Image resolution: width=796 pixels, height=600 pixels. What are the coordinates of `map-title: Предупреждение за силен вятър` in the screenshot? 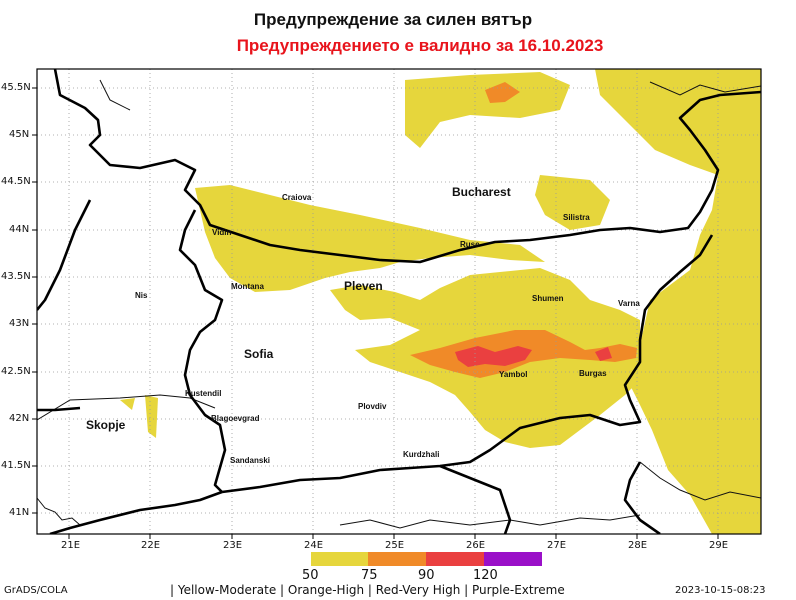 It's located at (393, 19).